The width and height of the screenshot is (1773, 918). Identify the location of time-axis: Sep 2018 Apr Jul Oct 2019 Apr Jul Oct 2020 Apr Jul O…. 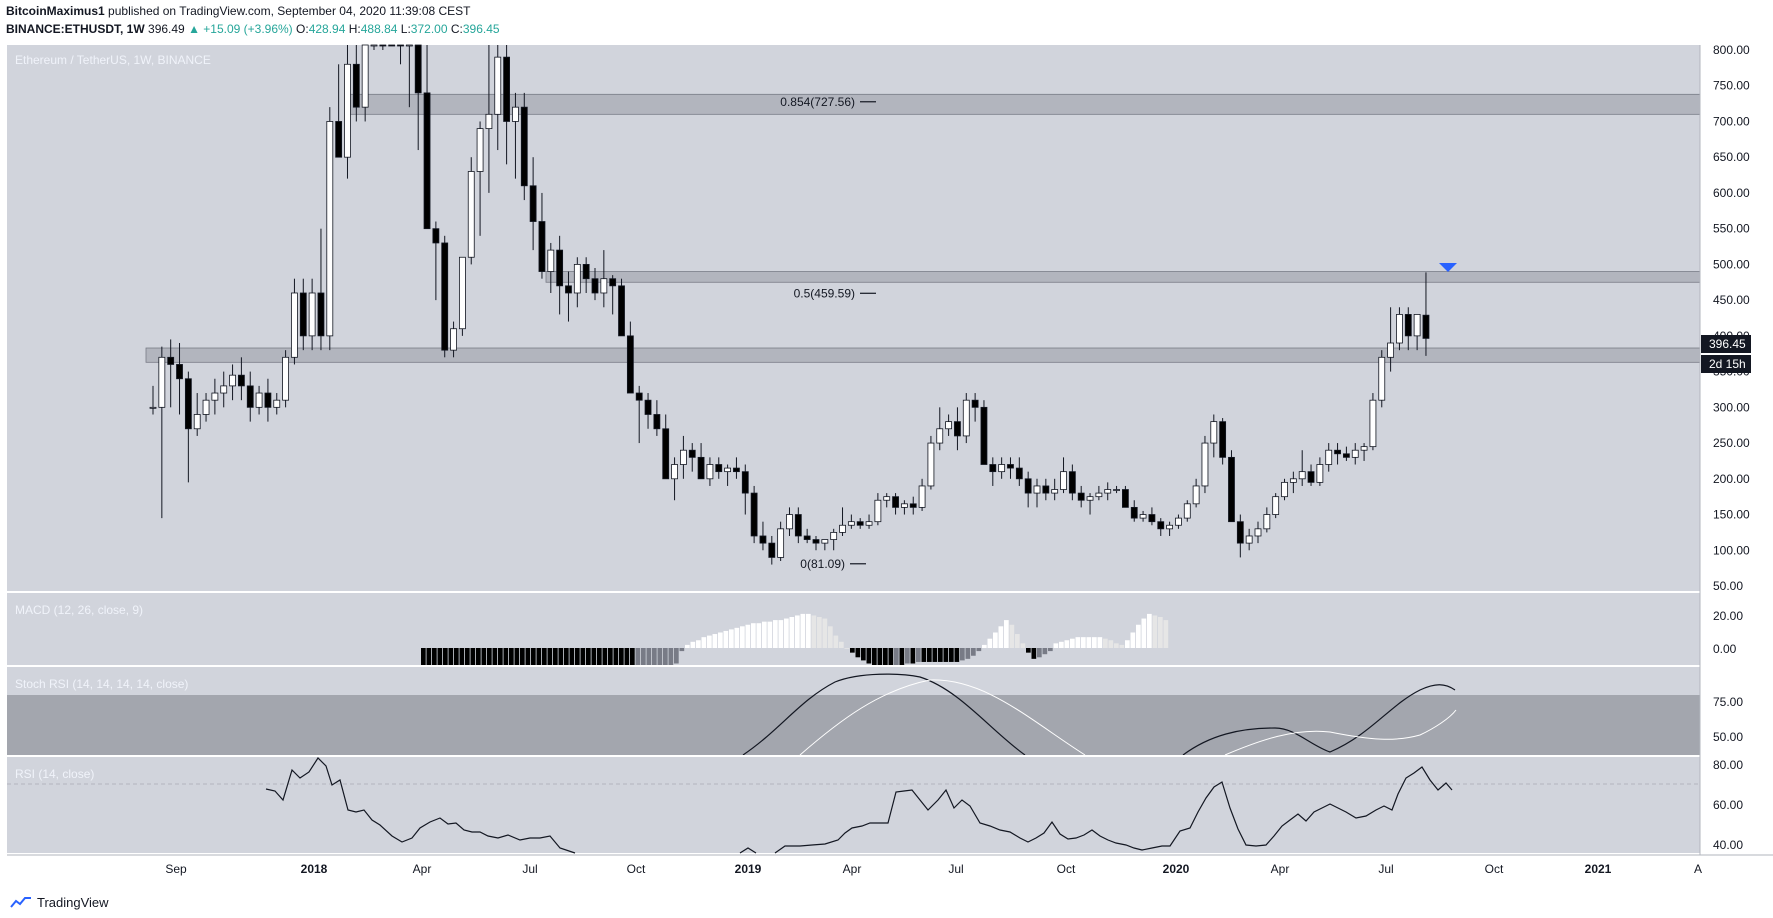
(933, 869).